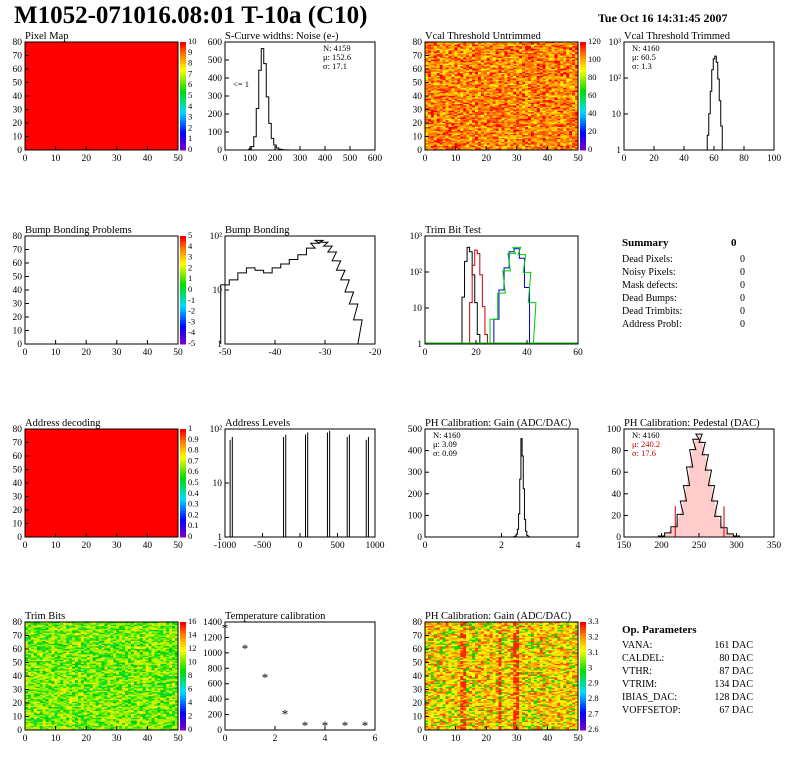  Describe the element at coordinates (25, 159) in the screenshot. I see `x-tick-label: 0` at that location.